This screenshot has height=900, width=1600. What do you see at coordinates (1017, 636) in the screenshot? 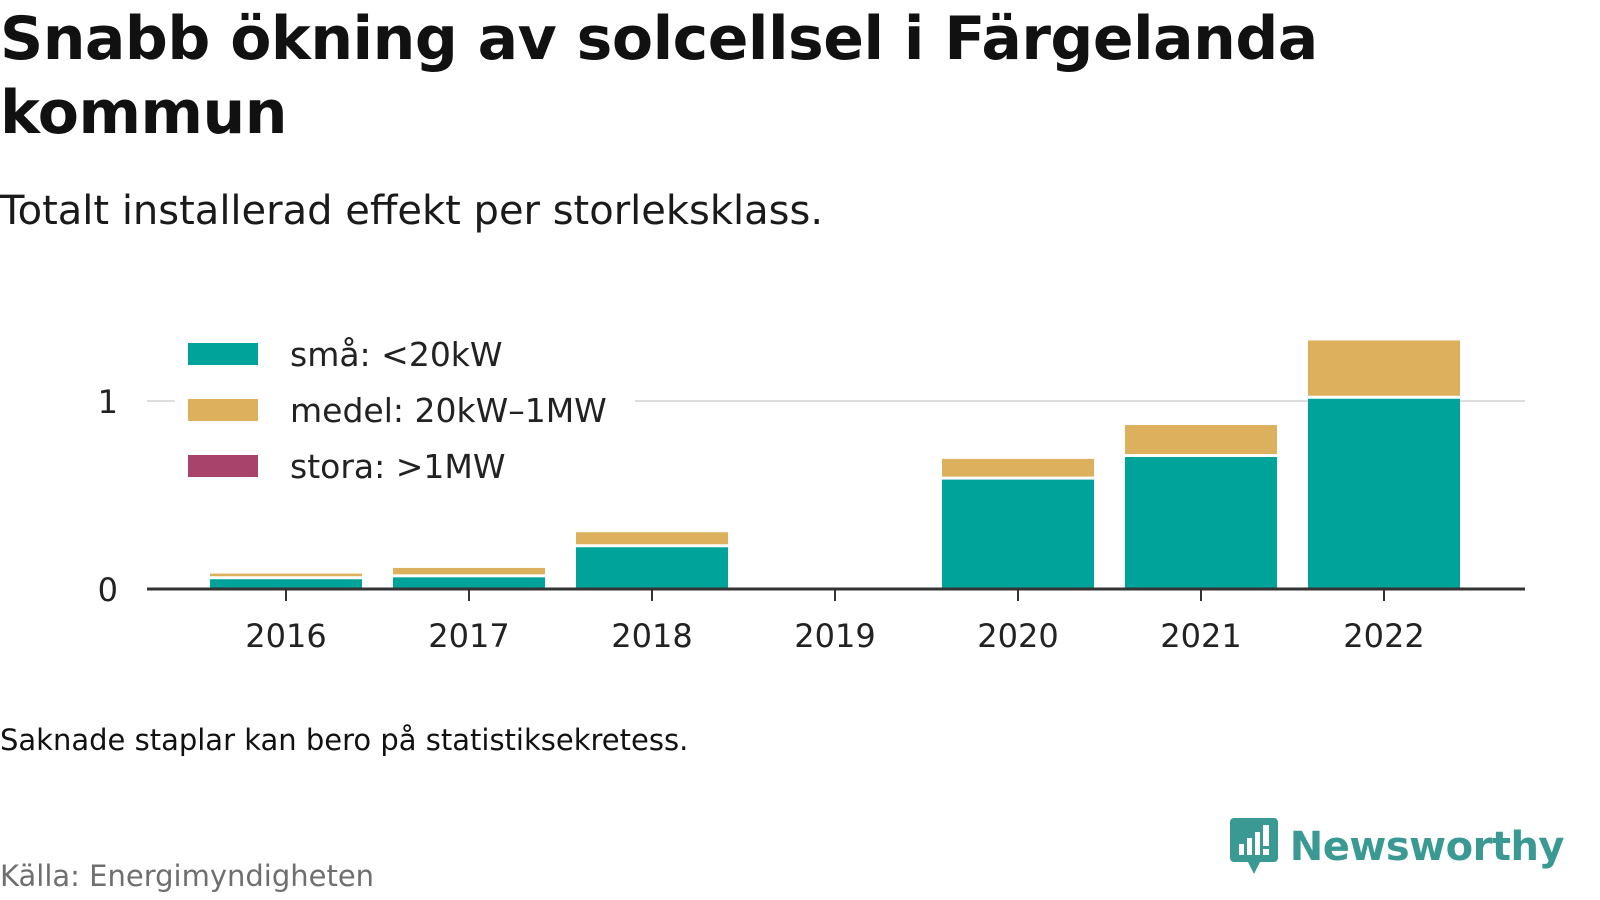
I see `x-tick-label: 2020` at bounding box center [1017, 636].